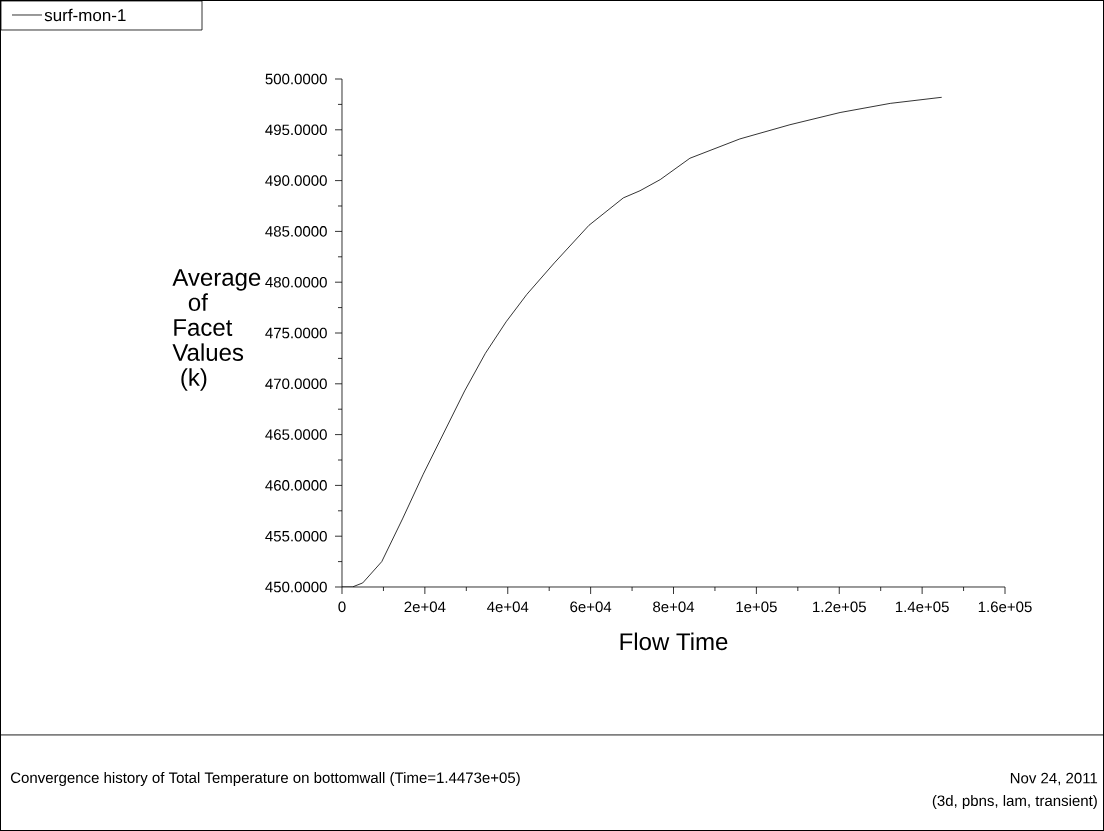  What do you see at coordinates (296, 536) in the screenshot?
I see `y-tick-label: 455.0000` at bounding box center [296, 536].